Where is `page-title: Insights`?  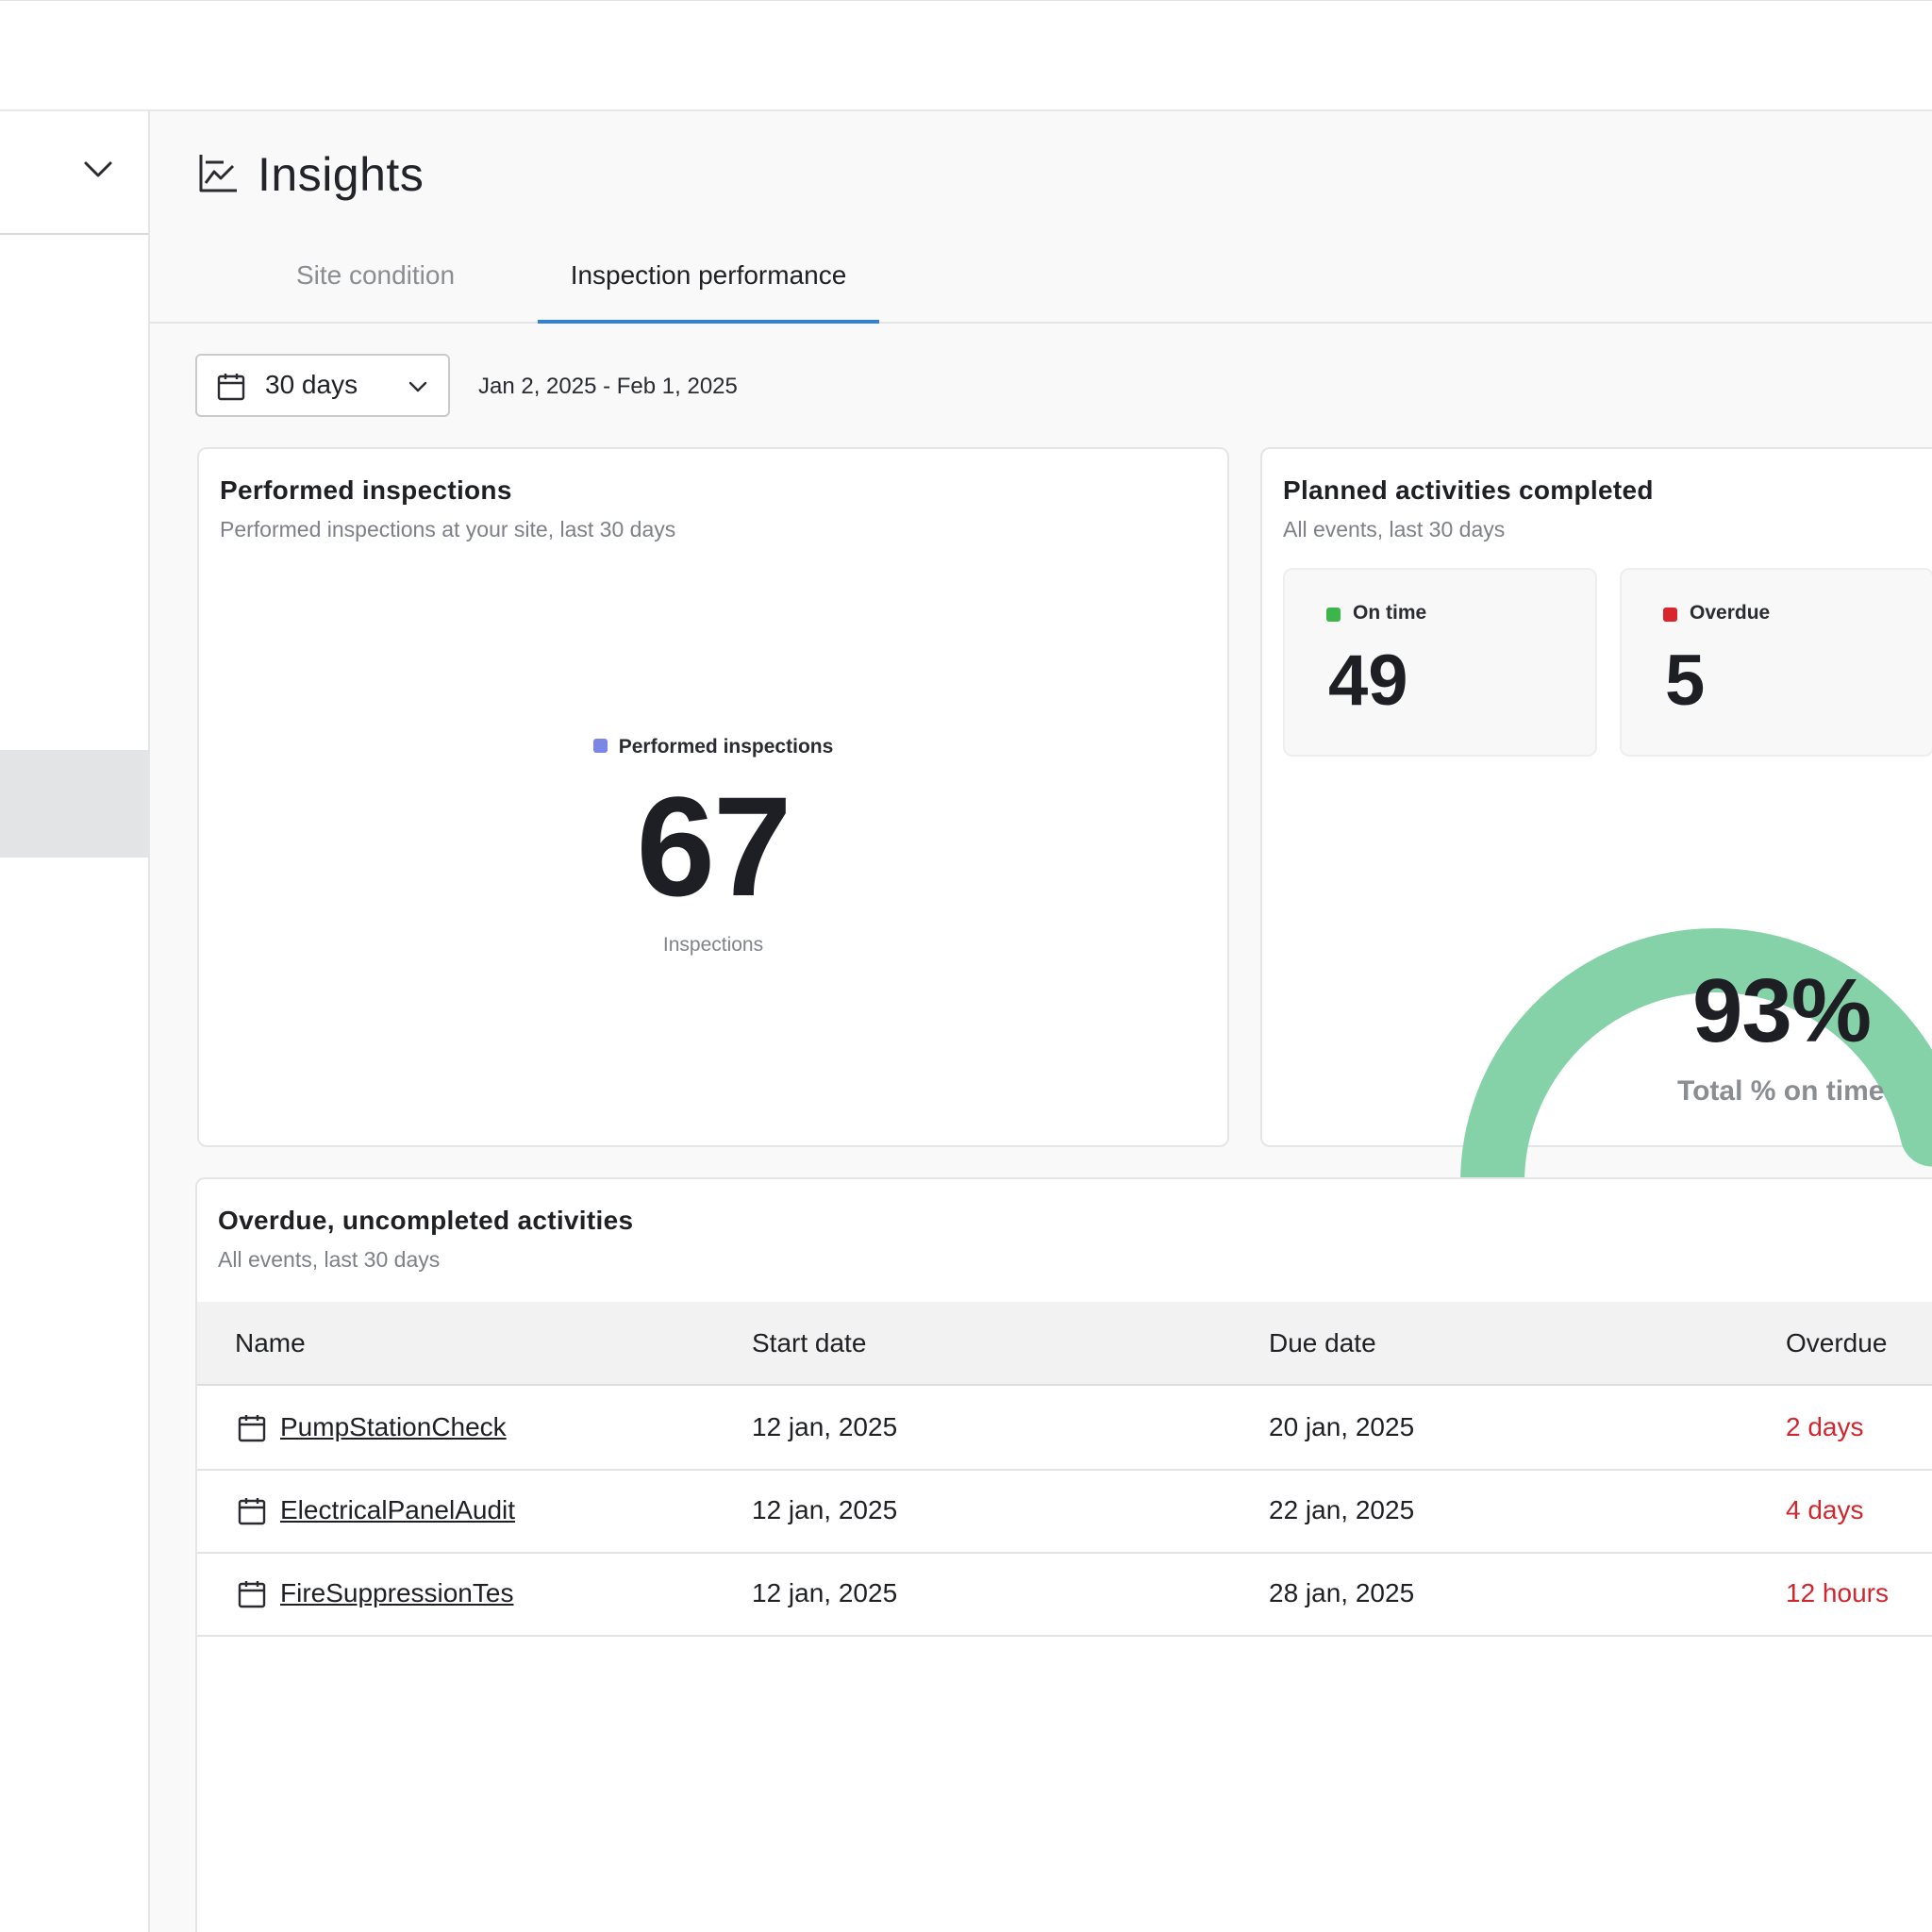 page-title: Insights is located at coordinates (342, 175).